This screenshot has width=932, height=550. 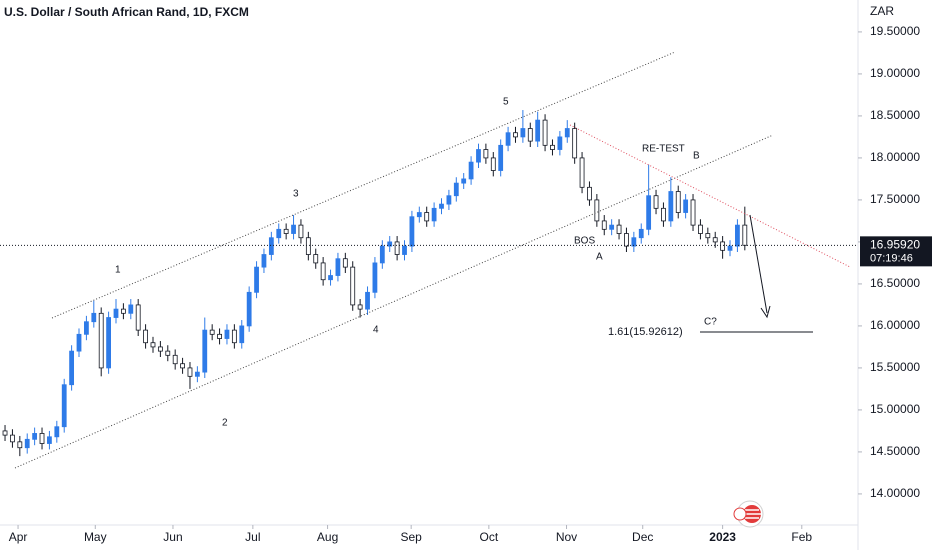 I want to click on y-tick-label: 16.00000, so click(x=895, y=325).